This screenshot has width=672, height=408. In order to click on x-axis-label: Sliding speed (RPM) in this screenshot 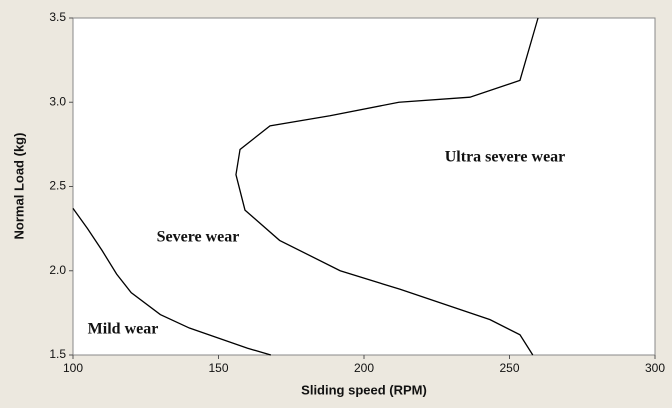, I will do `click(364, 389)`.